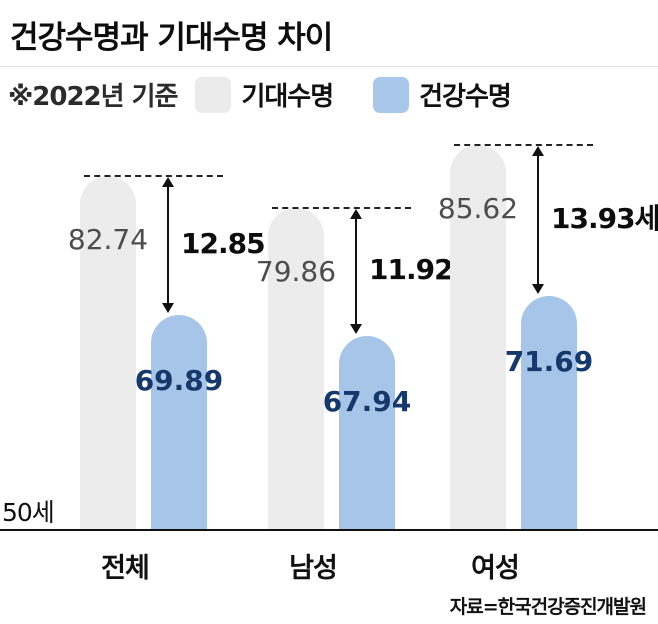 This screenshot has width=658, height=624. I want to click on legend-label-life-expectancy: 기대수명, so click(287, 97).